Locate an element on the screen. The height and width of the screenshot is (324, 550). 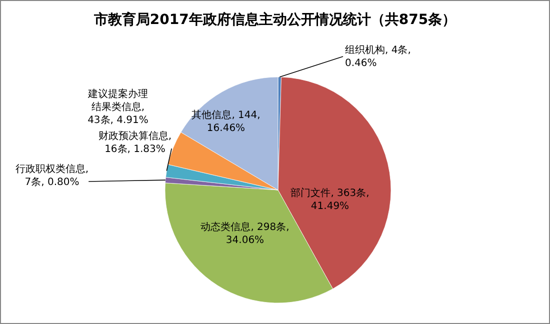
chart-title: 市教育局2017年政府信息主动公开情况统计（共875条） is located at coordinates (274, 19).